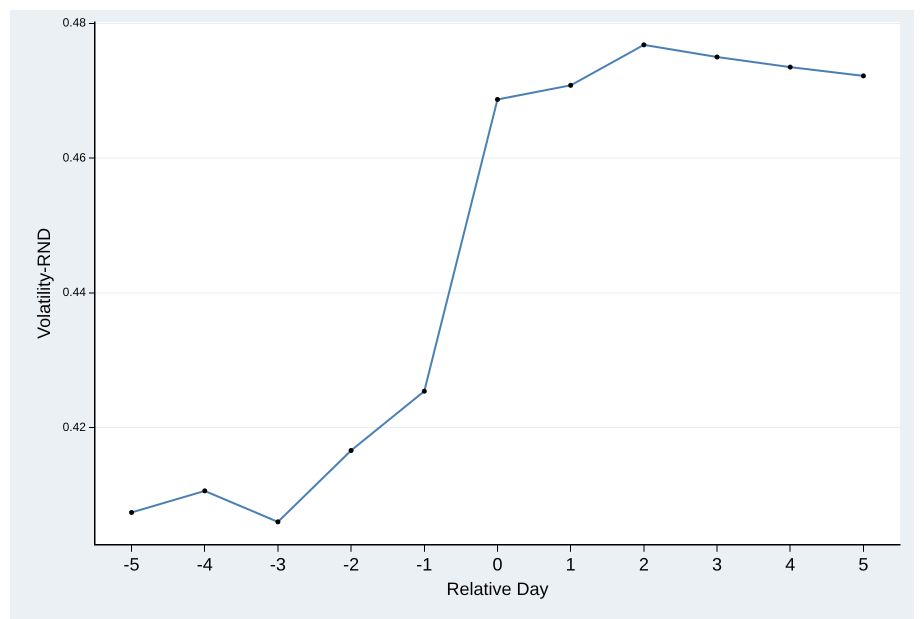  Describe the element at coordinates (278, 564) in the screenshot. I see `x-tick-label: -3` at that location.